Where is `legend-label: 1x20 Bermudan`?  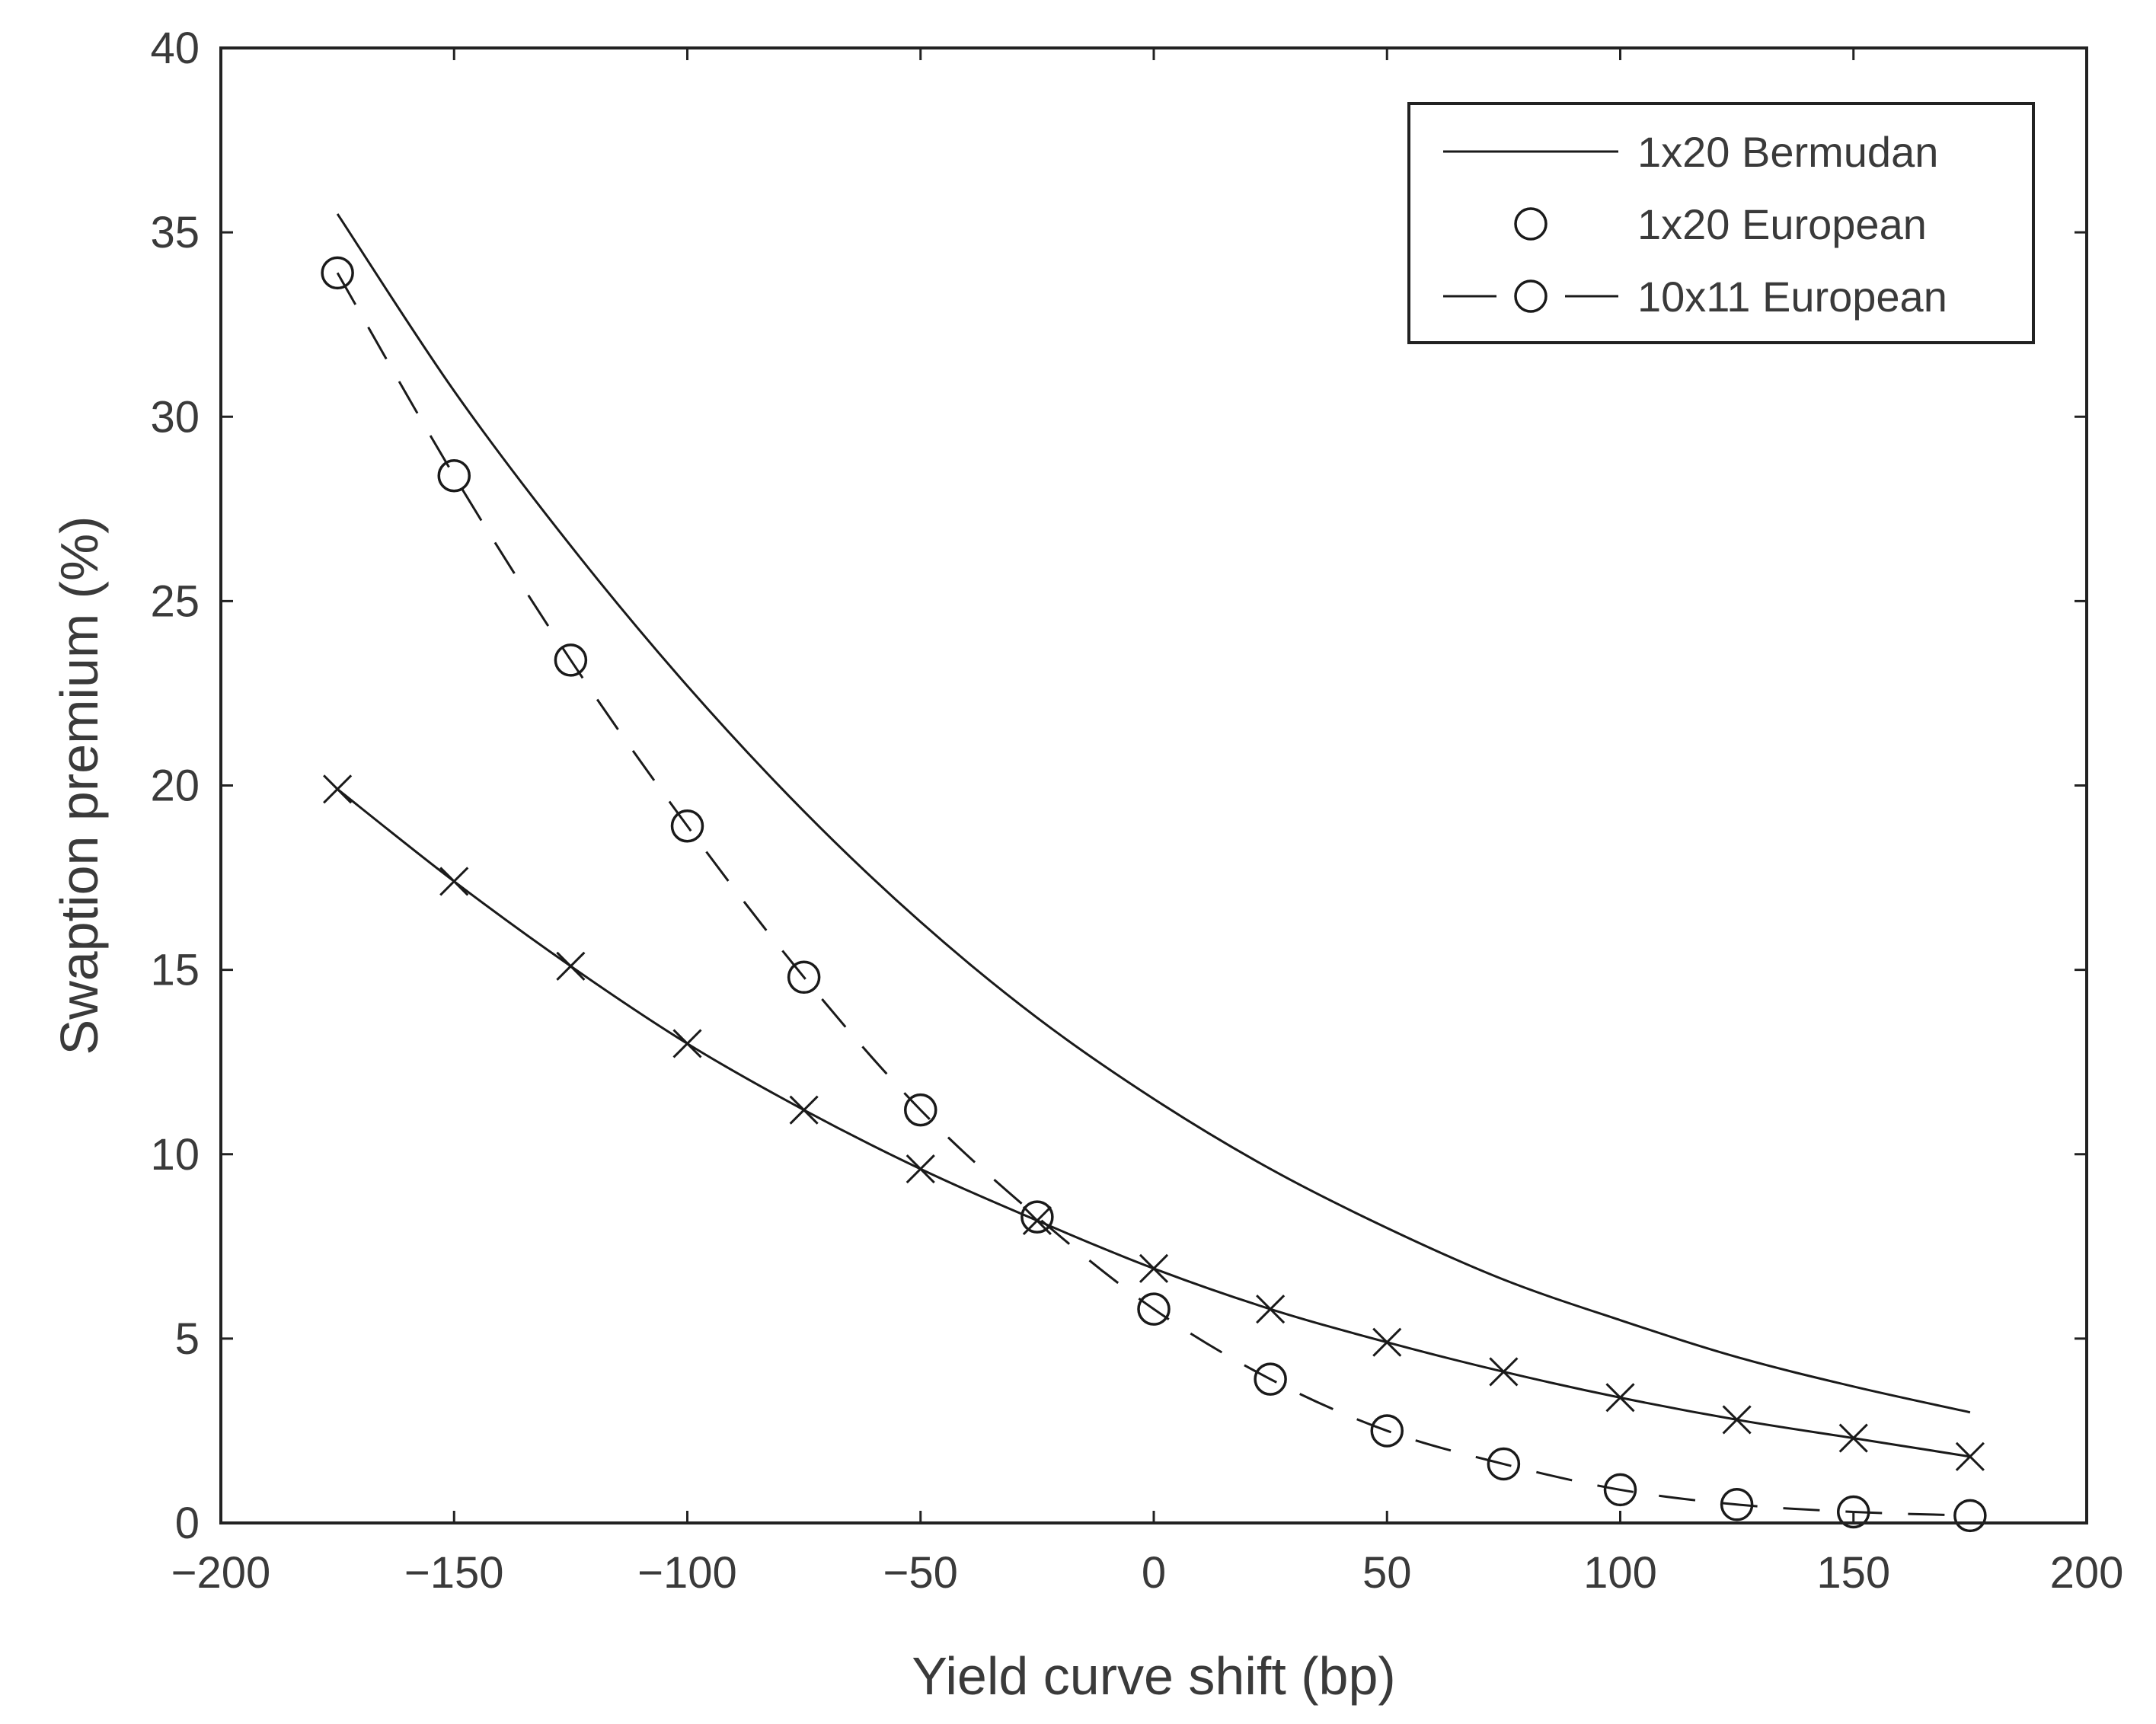
legend-label: 1x20 Bermudan is located at coordinates (1787, 152).